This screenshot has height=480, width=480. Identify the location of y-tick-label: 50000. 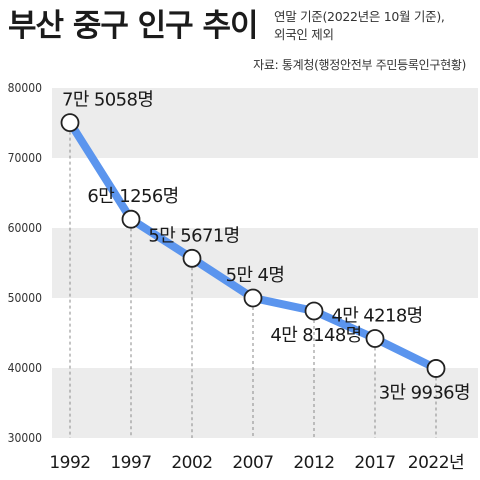
(25, 298).